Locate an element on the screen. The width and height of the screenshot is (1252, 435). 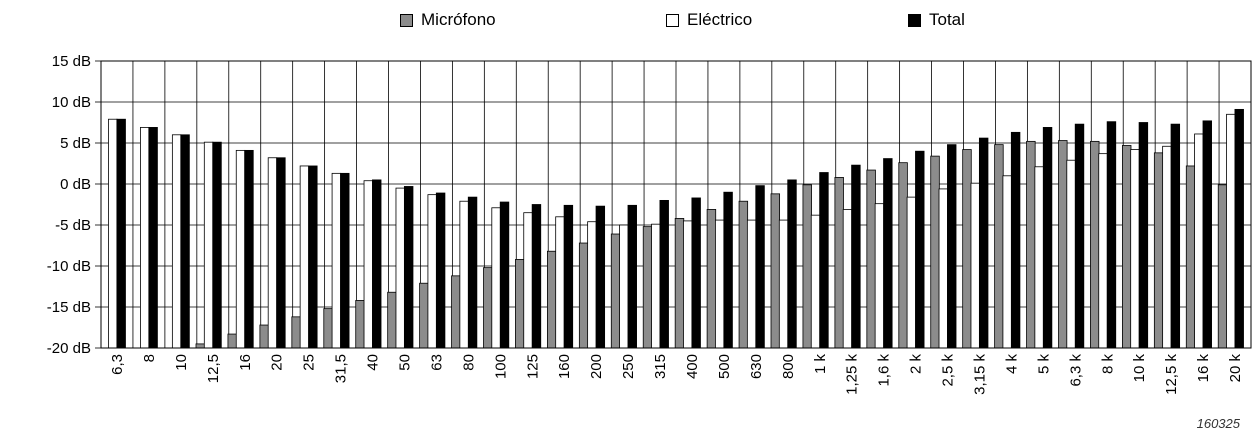
x-tick-label: 6,3 is located at coordinates (117, 364).